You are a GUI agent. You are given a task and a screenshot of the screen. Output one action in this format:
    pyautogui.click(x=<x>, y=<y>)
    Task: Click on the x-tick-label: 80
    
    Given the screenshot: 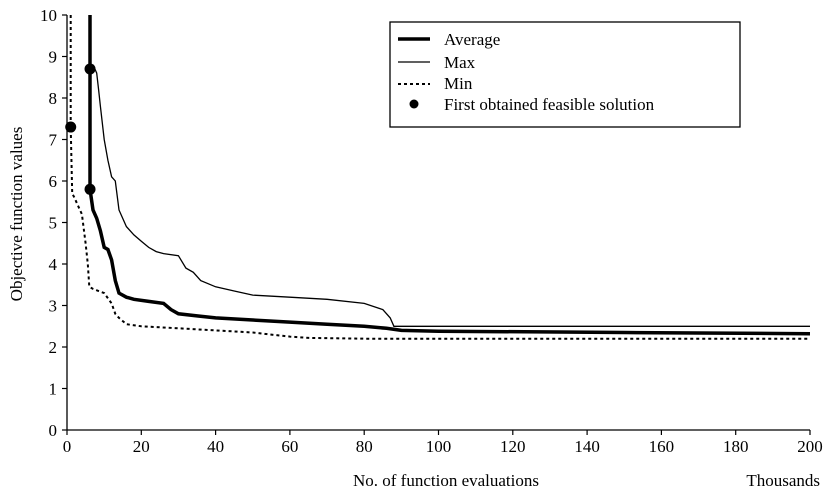 What is the action you would take?
    pyautogui.click(x=364, y=446)
    